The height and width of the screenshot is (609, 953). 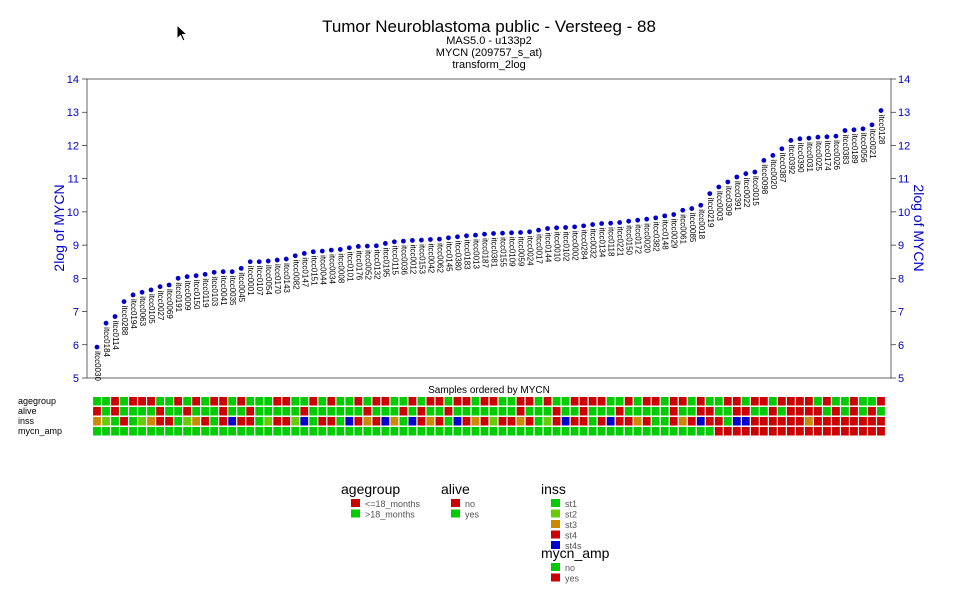 What do you see at coordinates (349, 267) in the screenshot?
I see `sample-label: itcc0101` at bounding box center [349, 267].